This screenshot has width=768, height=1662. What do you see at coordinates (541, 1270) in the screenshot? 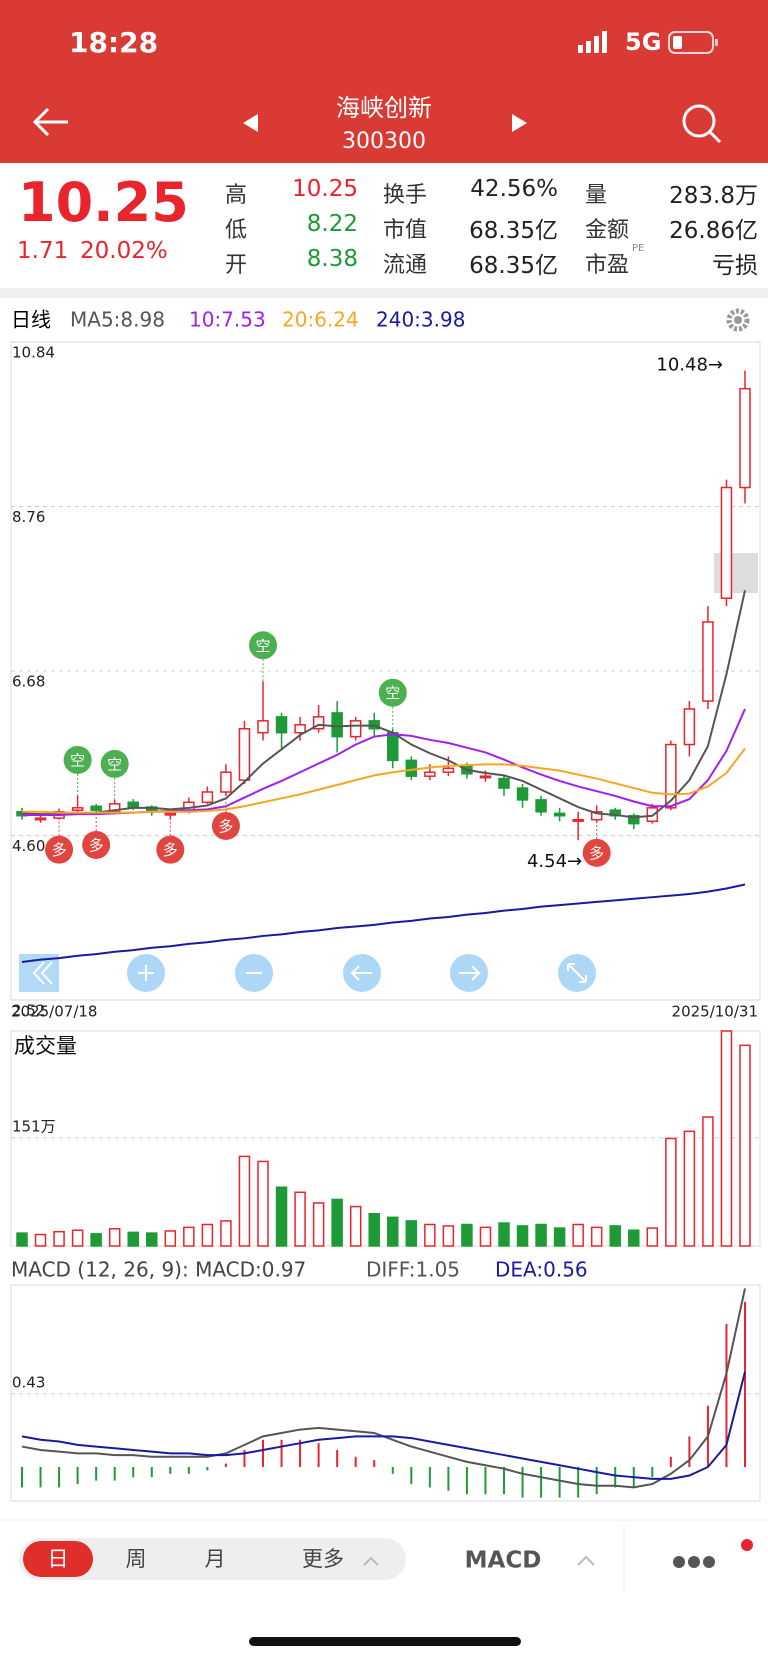
I see `legend-entry: DEA:0.56` at bounding box center [541, 1270].